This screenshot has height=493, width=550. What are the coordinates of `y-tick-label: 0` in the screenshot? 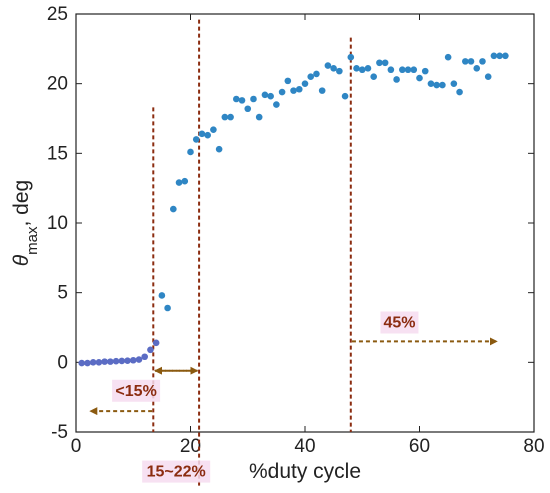 It's located at (62, 362).